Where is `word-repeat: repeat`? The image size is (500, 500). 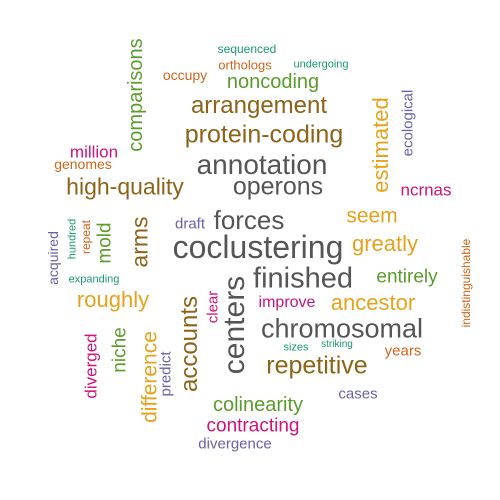
word-repeat: repeat is located at coordinates (86, 237).